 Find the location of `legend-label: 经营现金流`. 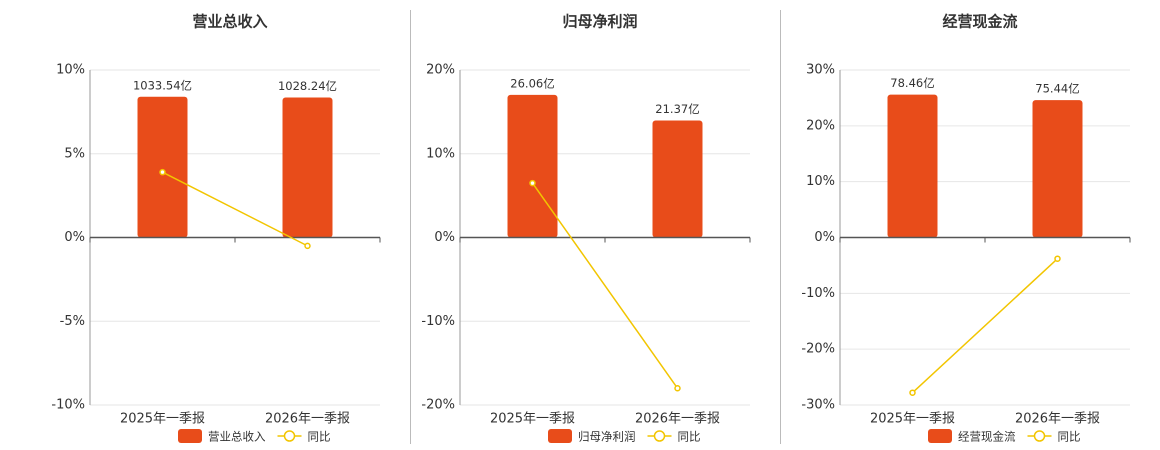

legend-label: 经营现金流 is located at coordinates (987, 437).